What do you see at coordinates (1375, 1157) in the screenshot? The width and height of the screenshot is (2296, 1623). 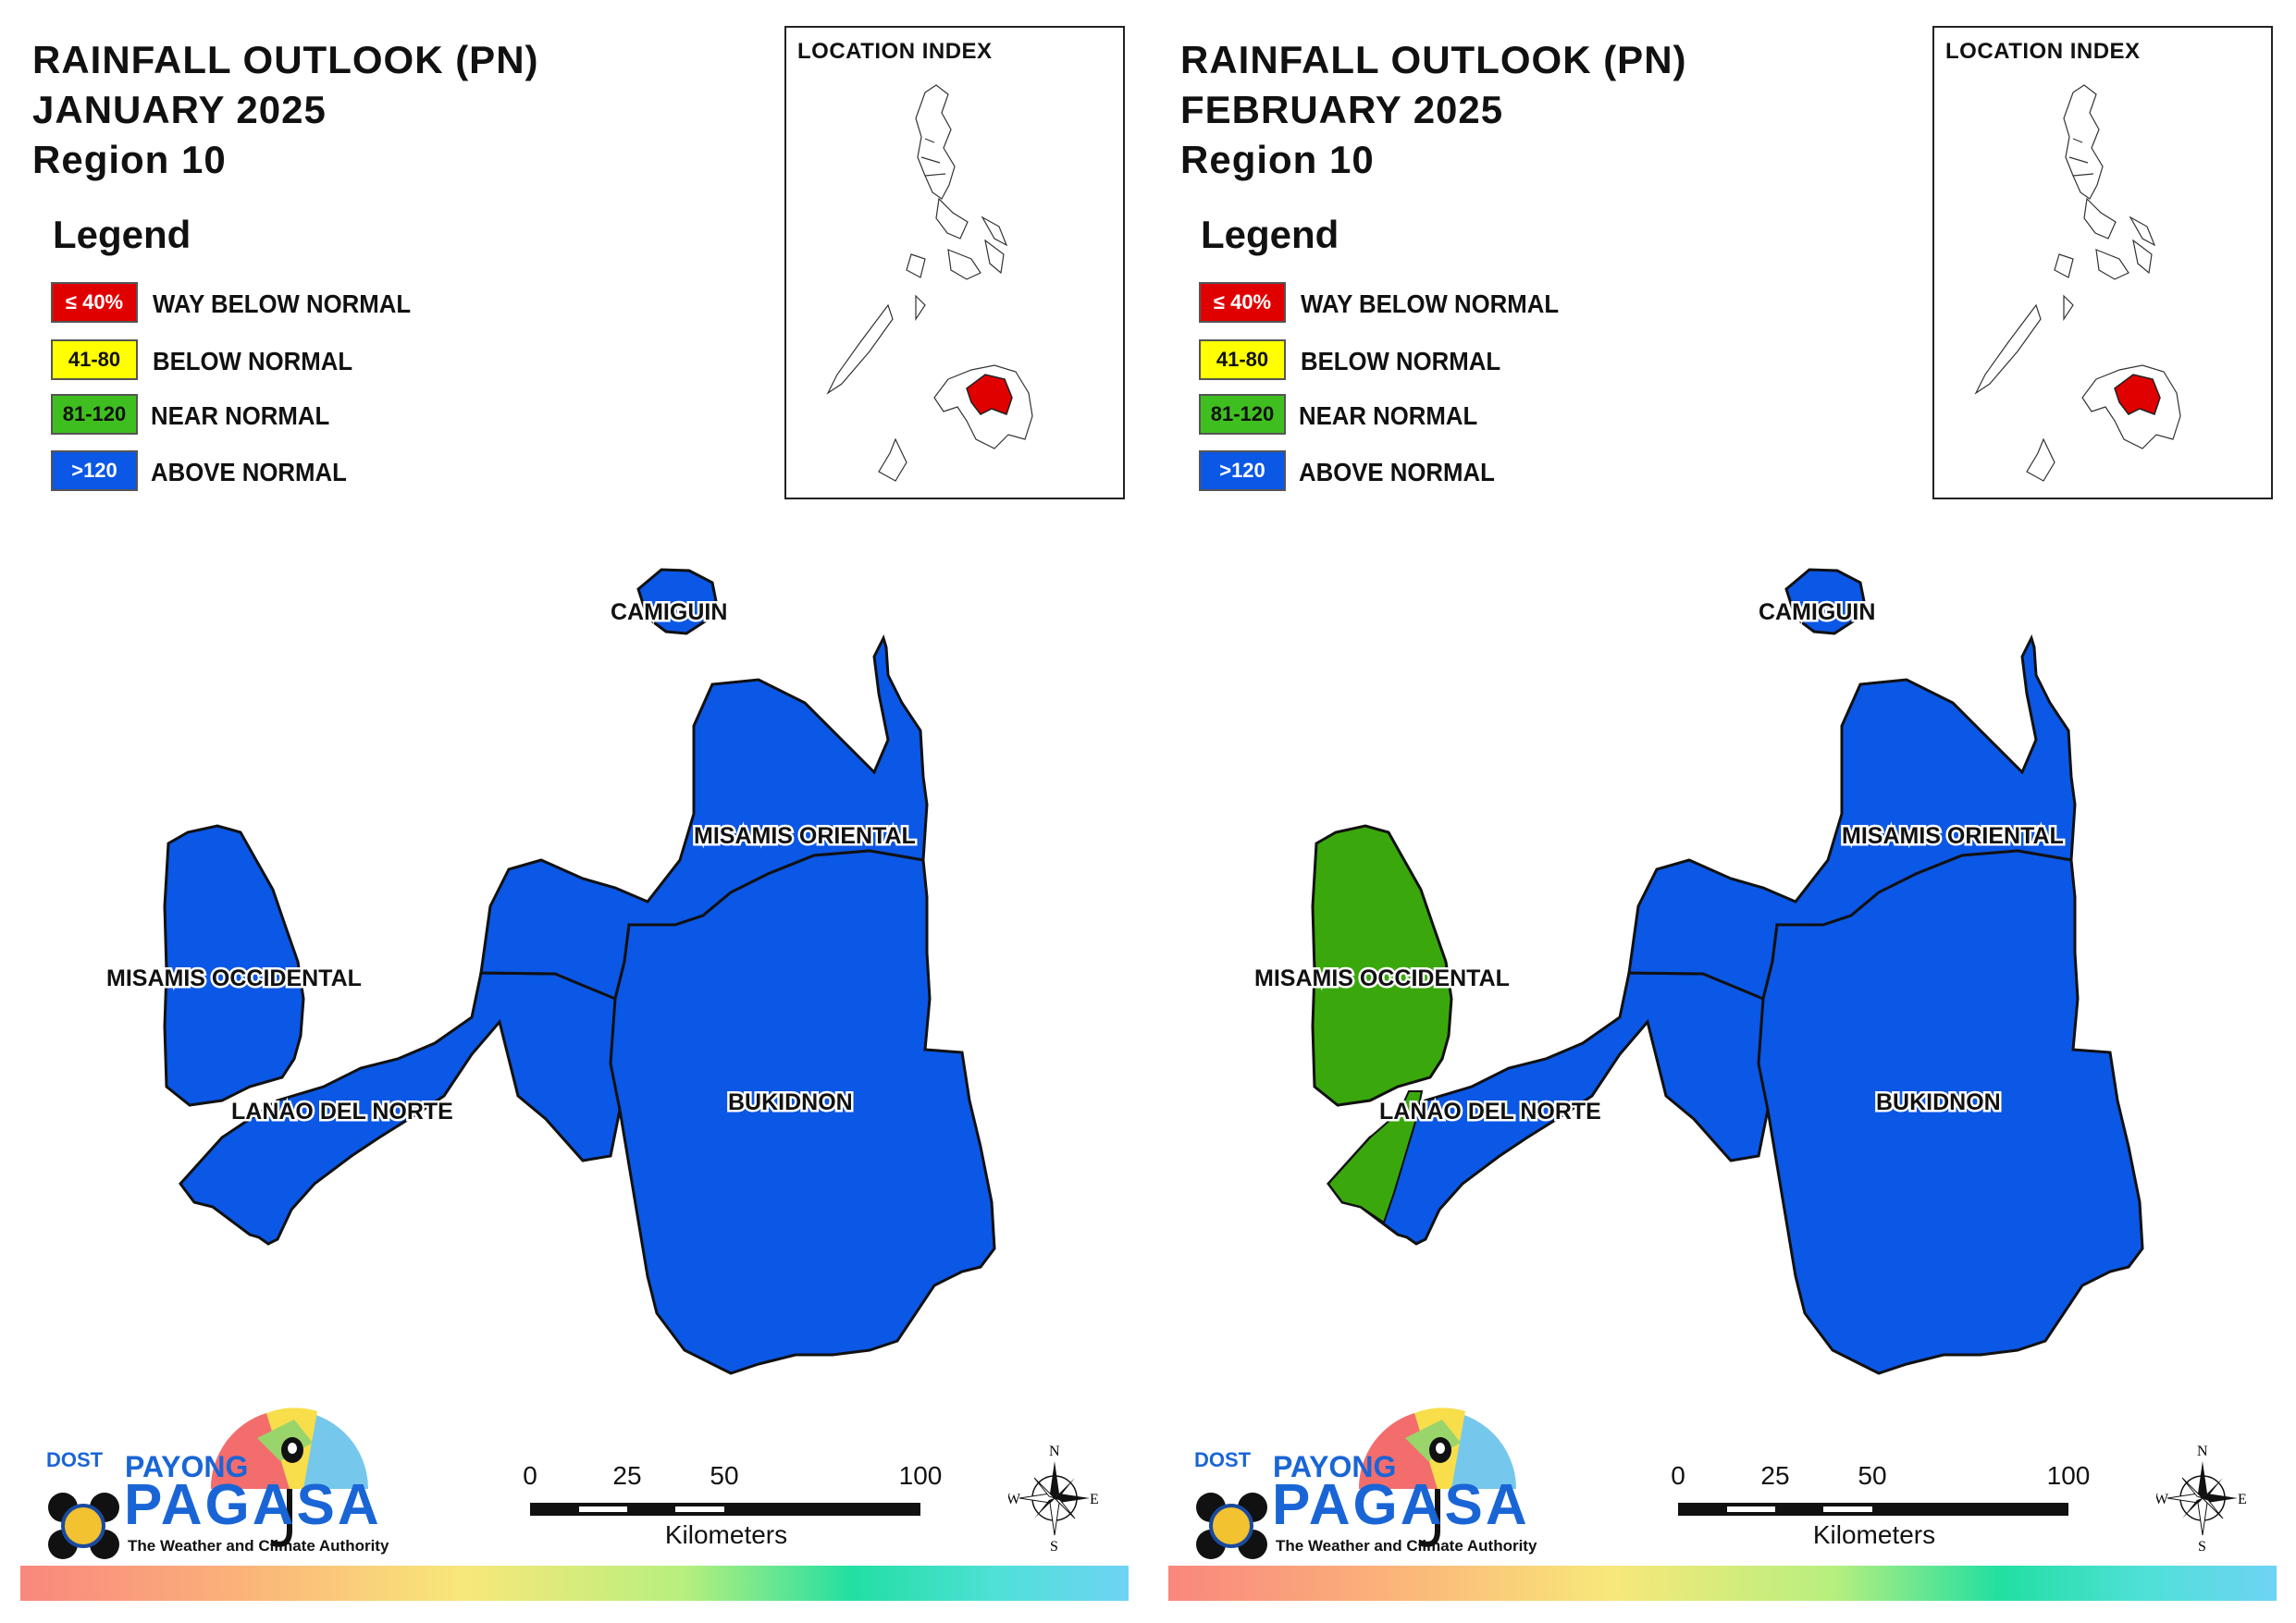 I see `lanao-del-norte-near-normal-zone` at bounding box center [1375, 1157].